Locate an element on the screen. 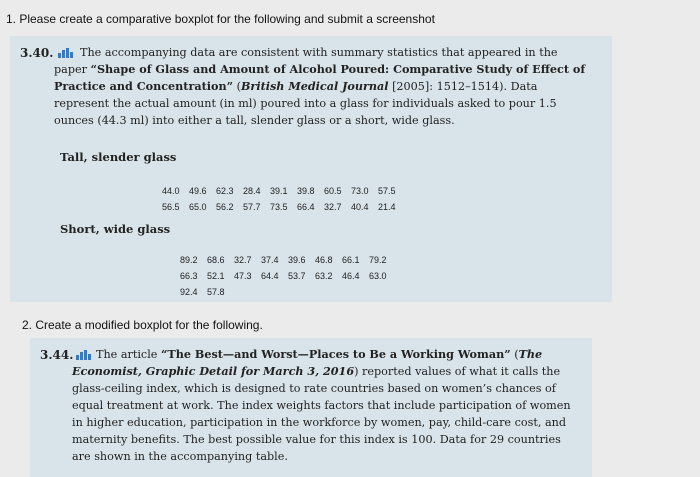  data-value: 57.7 is located at coordinates (252, 207).